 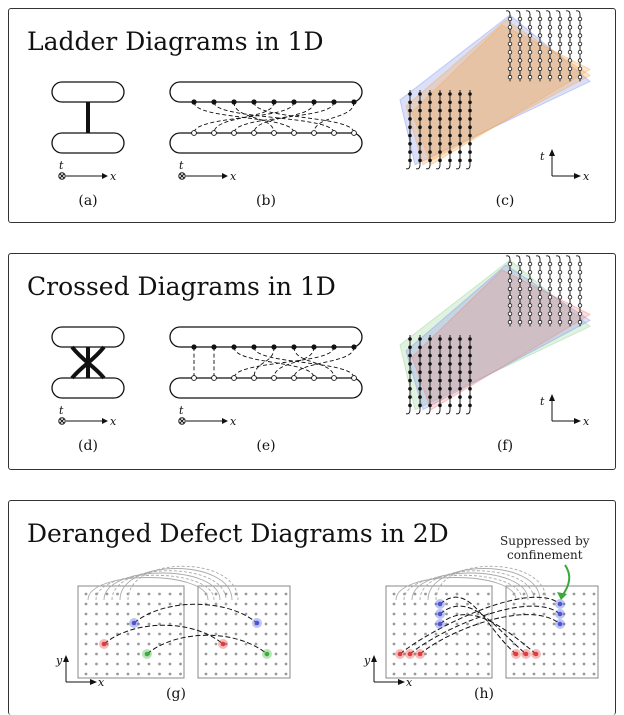 I want to click on bottom-chain, so click(x=88, y=143).